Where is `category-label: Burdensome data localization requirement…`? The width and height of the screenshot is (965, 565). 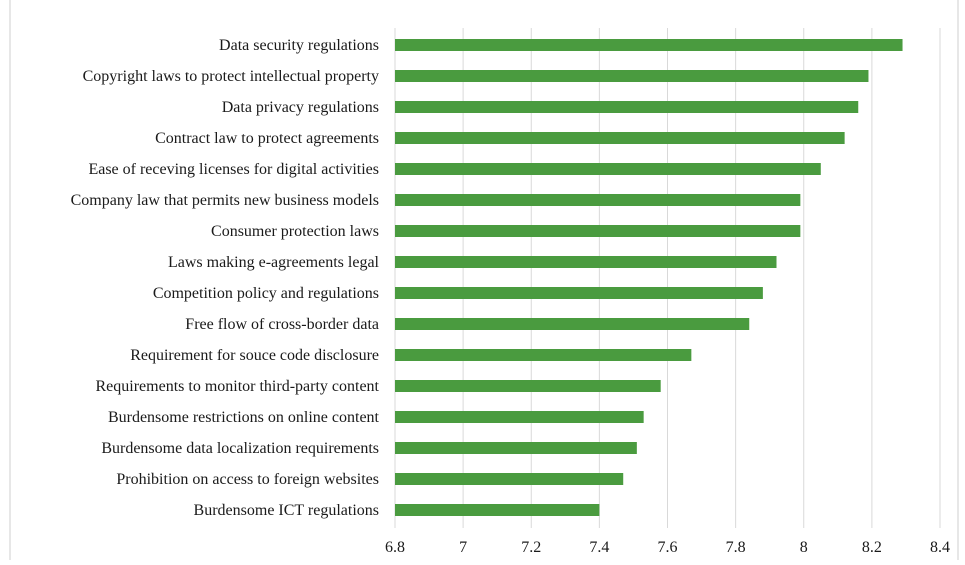
category-label: Burdensome data localization requirement… is located at coordinates (240, 448).